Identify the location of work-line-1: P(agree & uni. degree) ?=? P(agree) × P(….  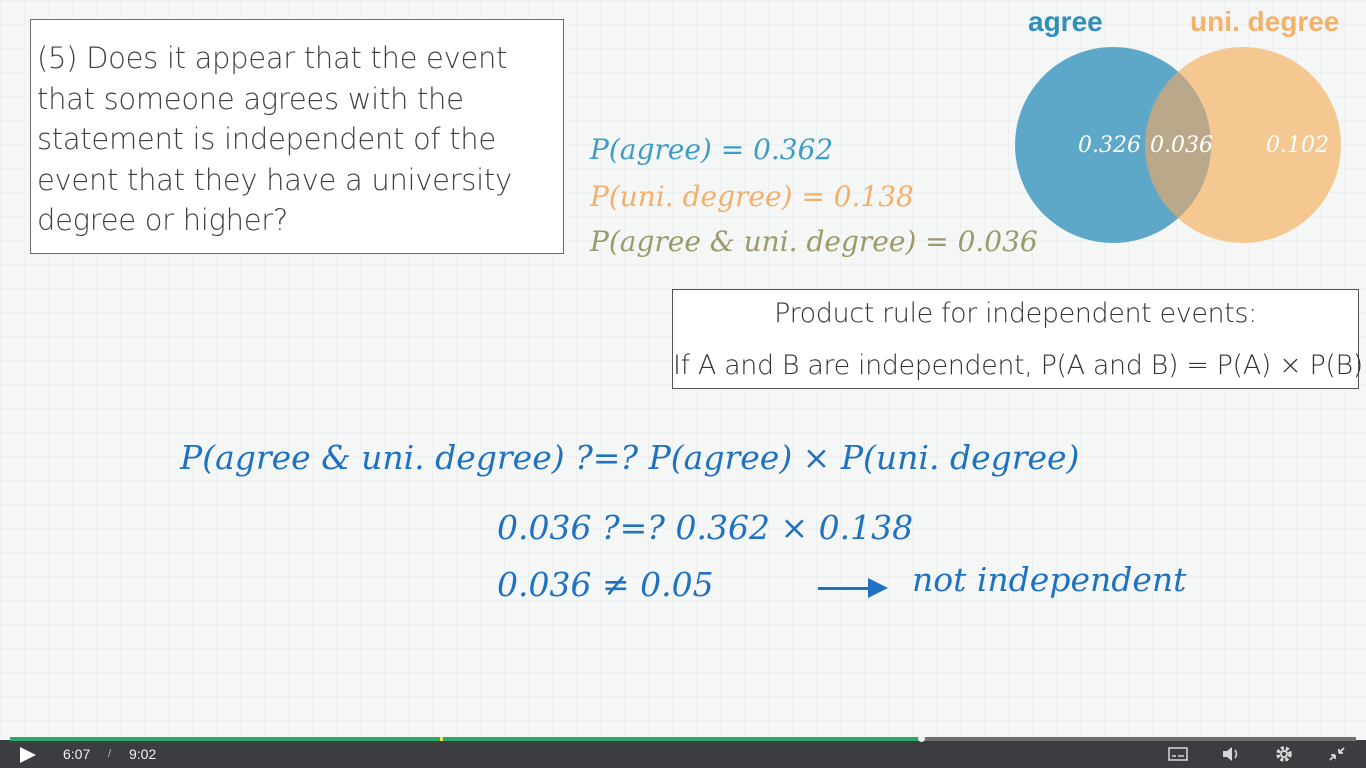
(630, 457).